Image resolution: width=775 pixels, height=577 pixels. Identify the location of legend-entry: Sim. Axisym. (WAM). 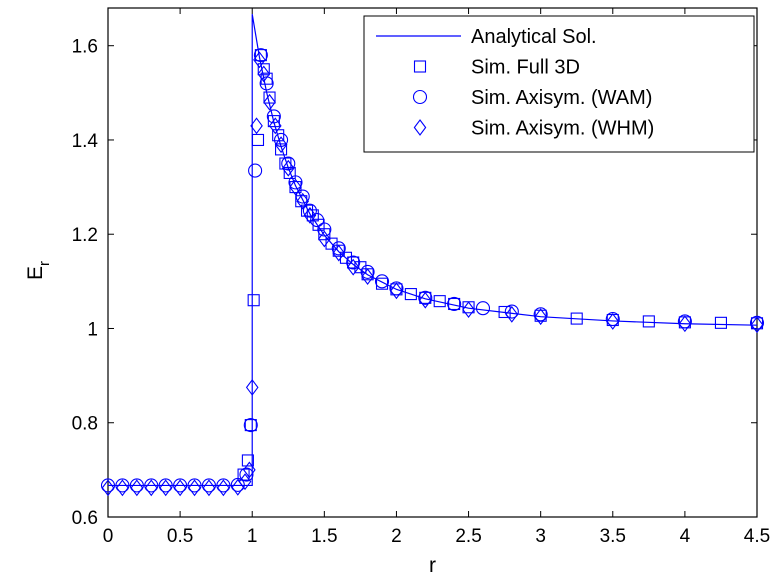
(532, 98).